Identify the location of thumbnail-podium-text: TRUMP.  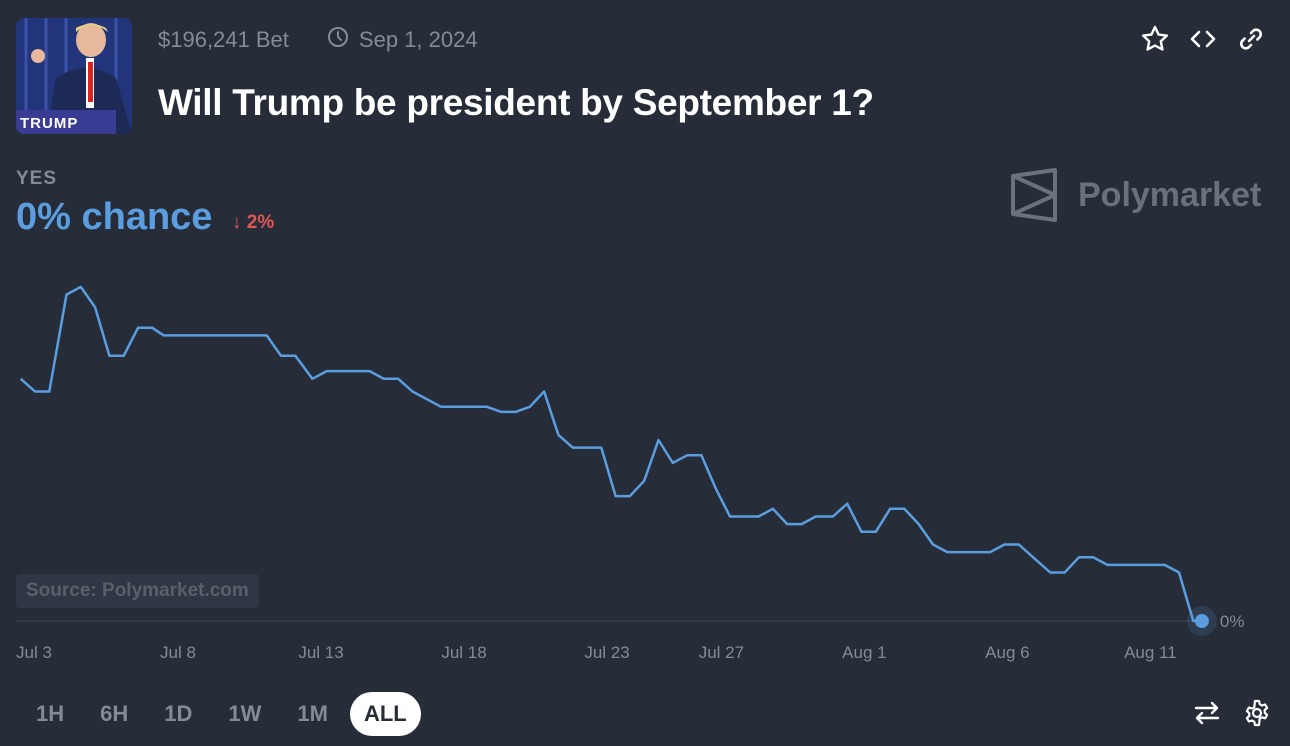
(49, 123).